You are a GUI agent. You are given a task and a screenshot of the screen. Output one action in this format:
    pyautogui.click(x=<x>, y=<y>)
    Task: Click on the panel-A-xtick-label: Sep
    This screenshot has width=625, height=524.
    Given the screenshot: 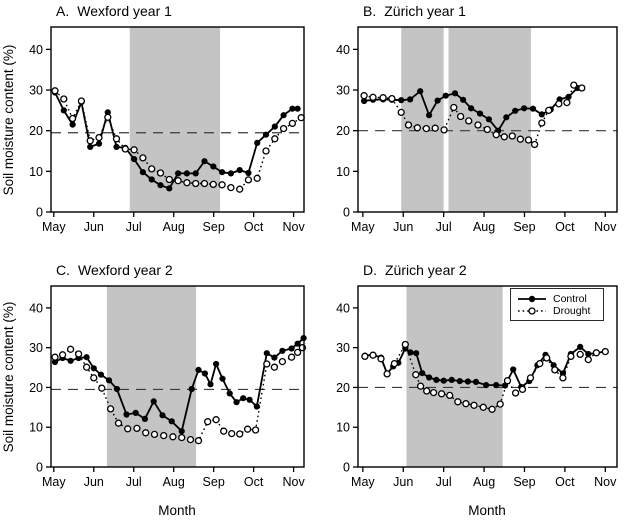 What is the action you would take?
    pyautogui.click(x=214, y=227)
    